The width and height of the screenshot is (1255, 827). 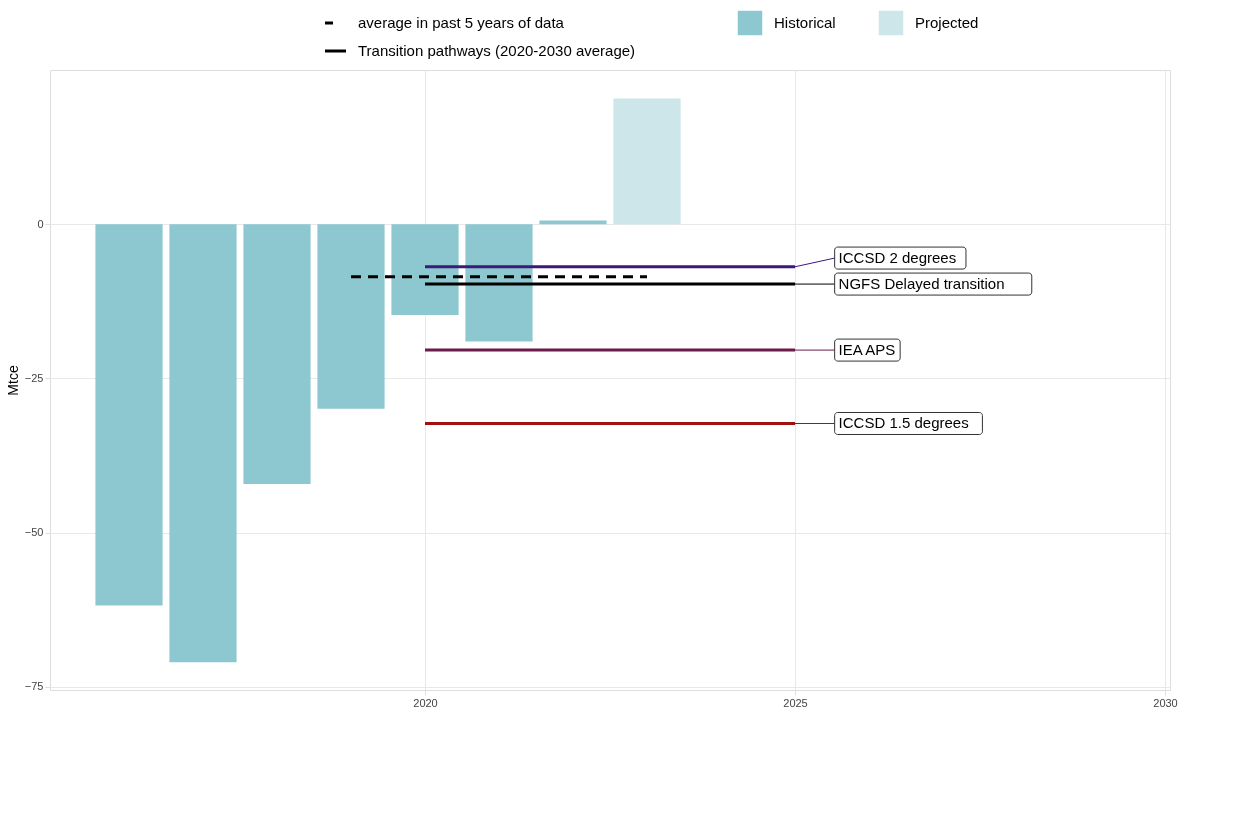 I want to click on legend-label: Historical, so click(x=805, y=22).